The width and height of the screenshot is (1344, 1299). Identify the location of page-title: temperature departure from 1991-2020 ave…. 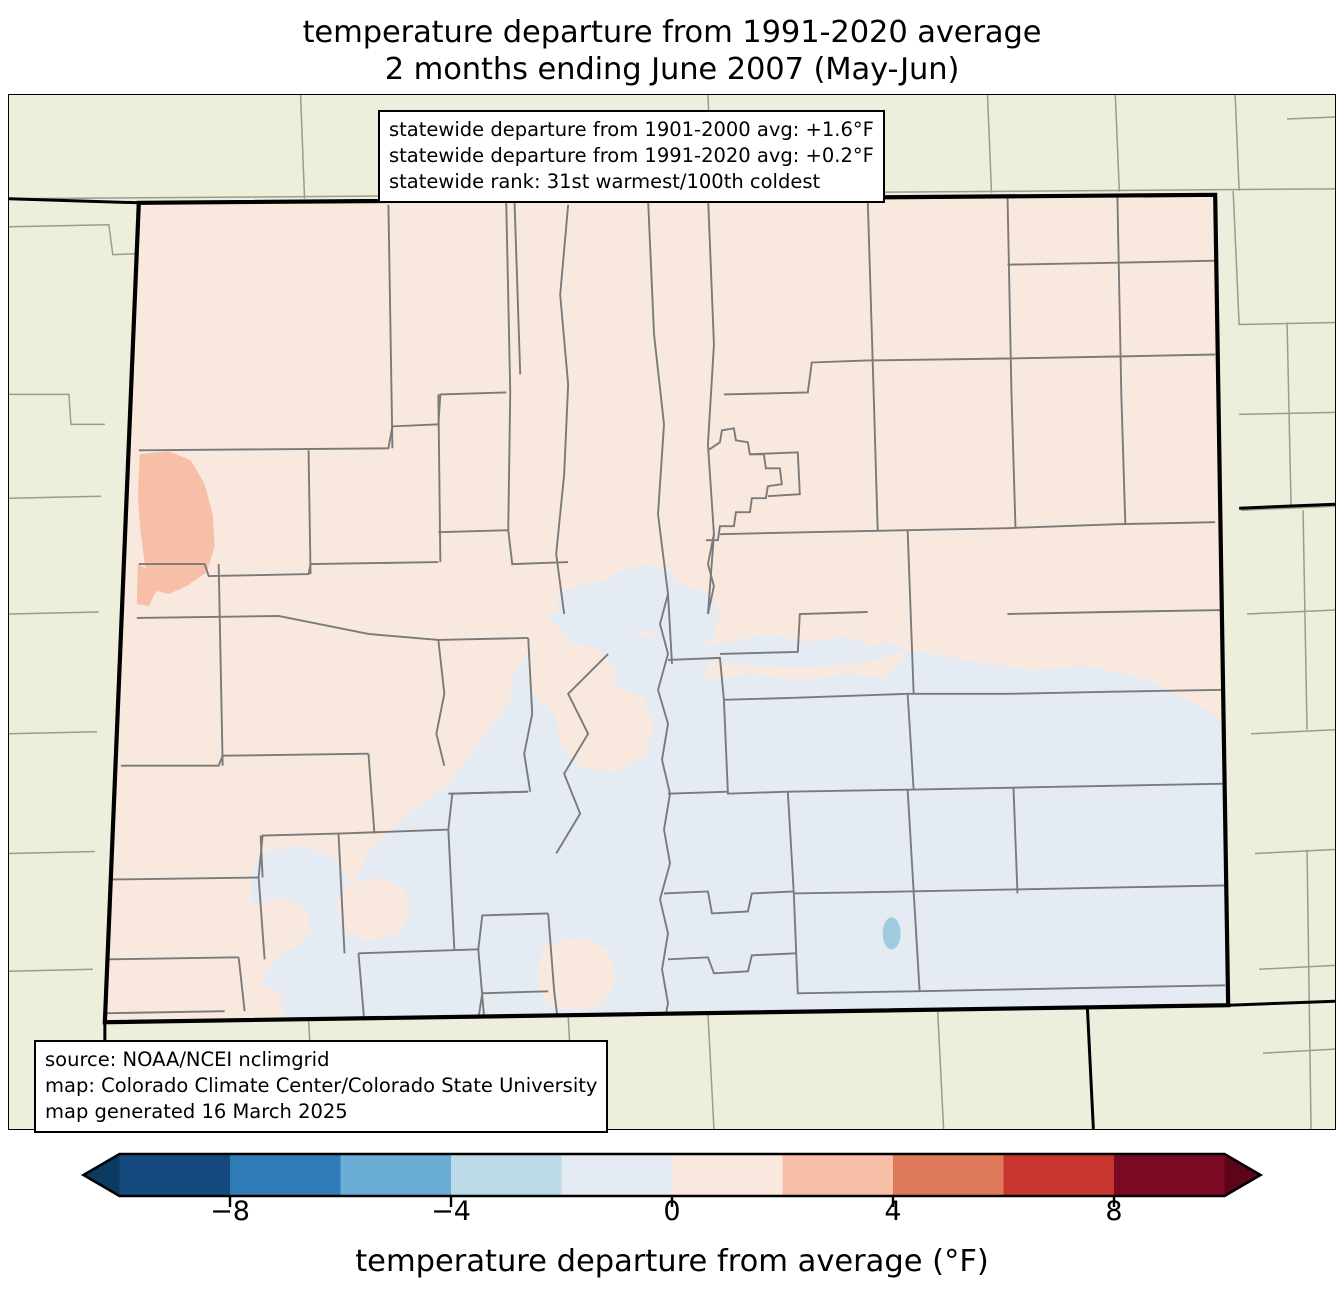
(672, 51).